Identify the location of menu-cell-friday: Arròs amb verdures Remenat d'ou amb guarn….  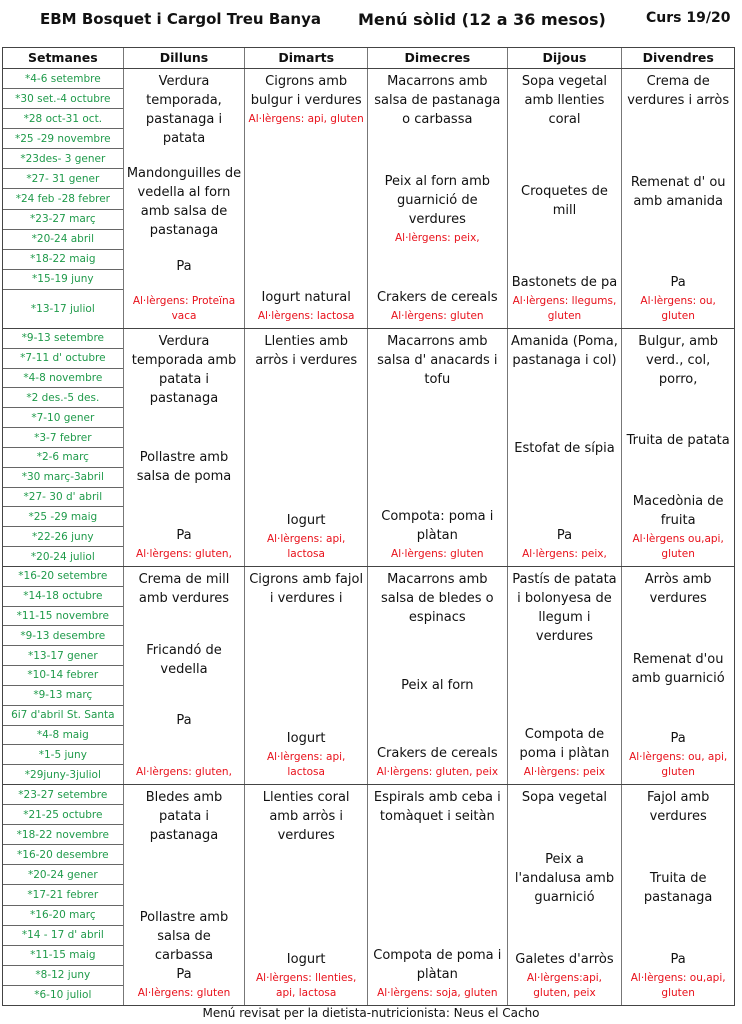
(678, 675).